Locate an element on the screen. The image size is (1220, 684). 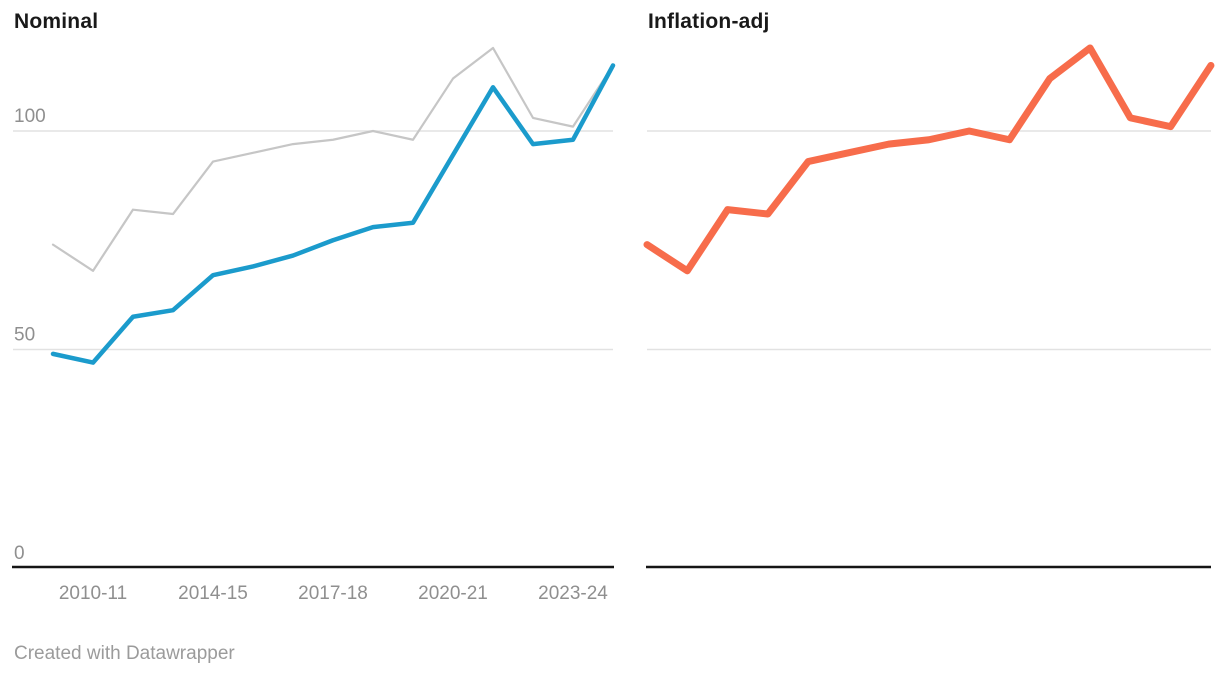
x-tick-label: 2014-15 is located at coordinates (213, 593).